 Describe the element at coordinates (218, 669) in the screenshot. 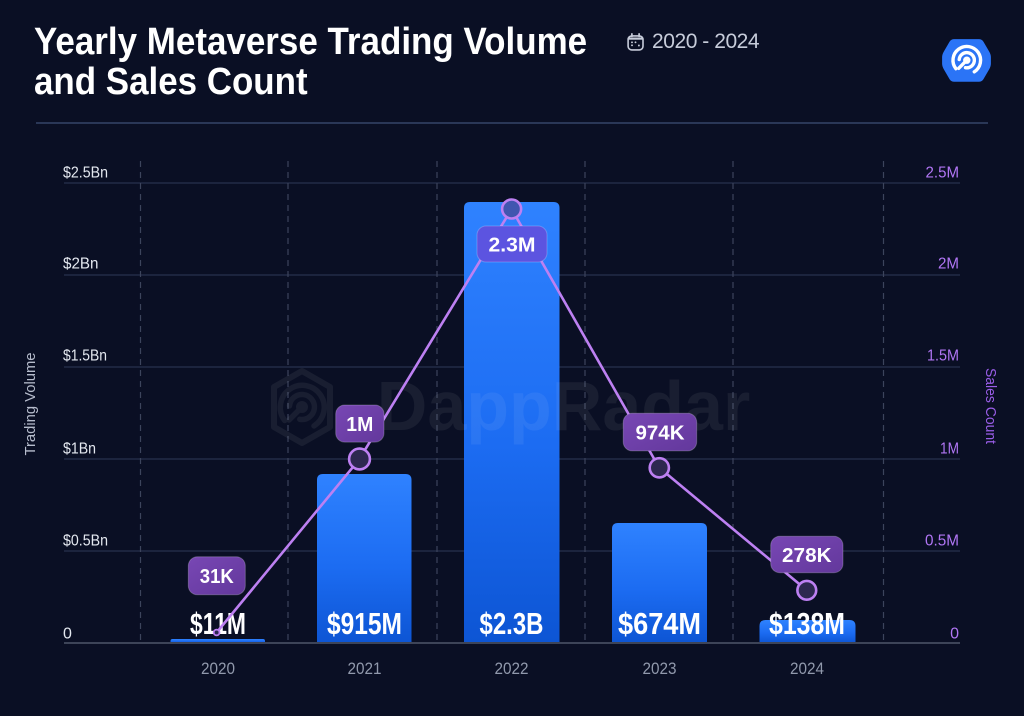

I see `svg-text: 2020` at that location.